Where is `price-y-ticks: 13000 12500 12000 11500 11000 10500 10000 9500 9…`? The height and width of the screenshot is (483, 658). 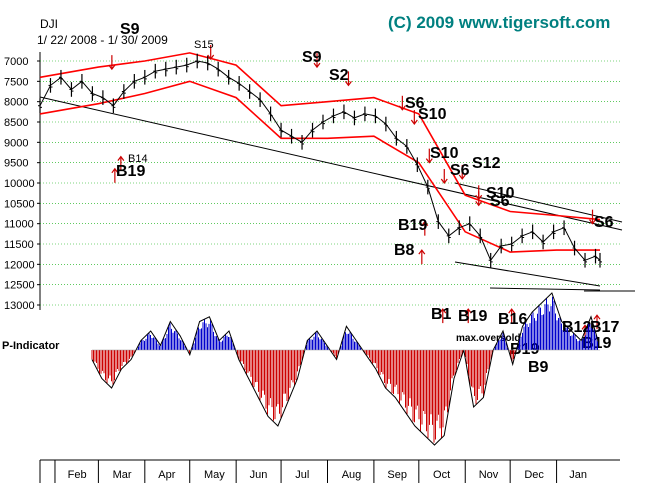 price-y-ticks: 13000 12500 12000 11500 11000 10500 10000 9500 9… is located at coordinates (22, 184).